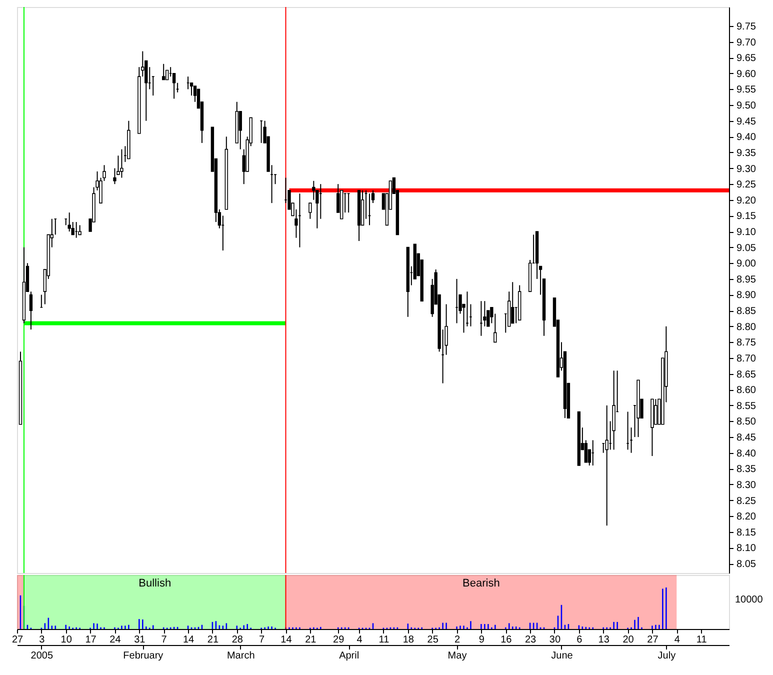 This screenshot has width=773, height=675. I want to click on y-tick-label: 9.35, so click(746, 153).